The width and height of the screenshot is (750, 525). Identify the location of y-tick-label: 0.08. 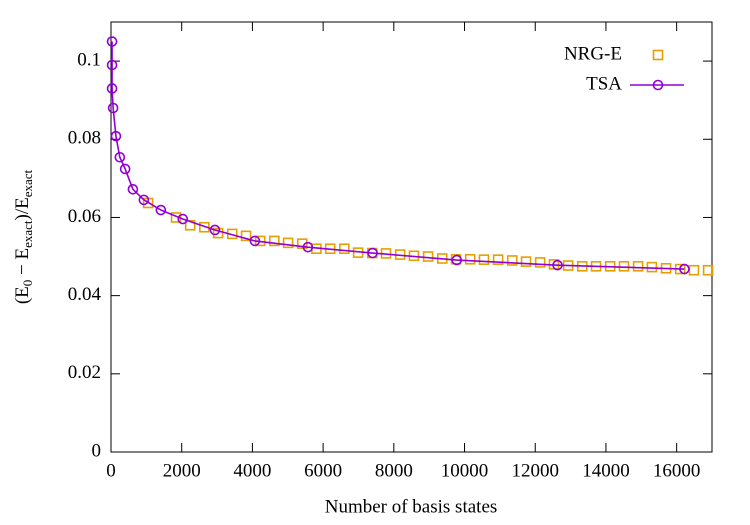
(84, 138).